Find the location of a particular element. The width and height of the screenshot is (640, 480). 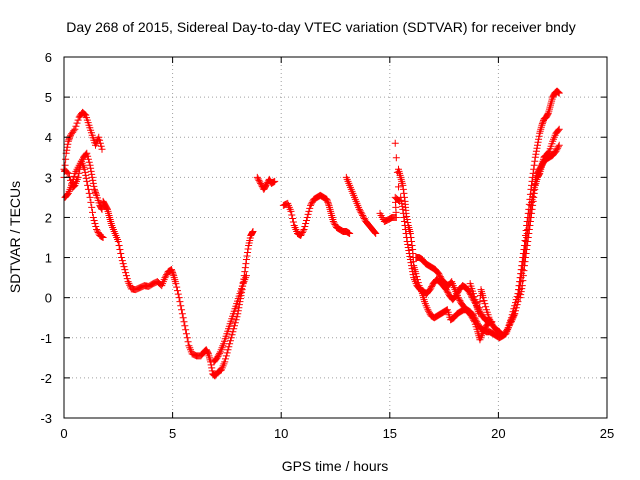

series-arc-1d is located at coordinates (178, 288).